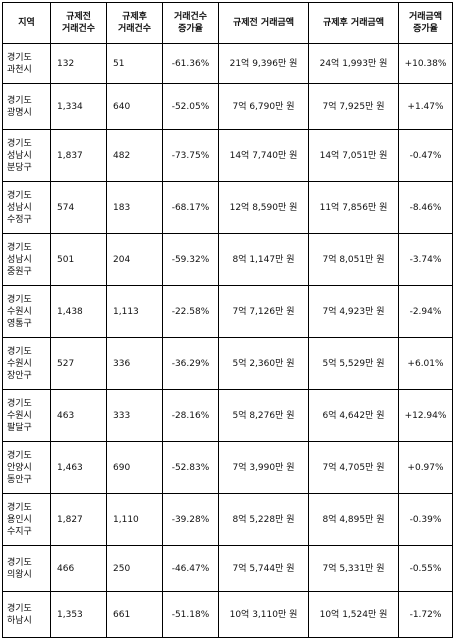 The height and width of the screenshot is (644, 455). I want to click on header-count-rate-text: 거래건수 증가율, so click(190, 23).